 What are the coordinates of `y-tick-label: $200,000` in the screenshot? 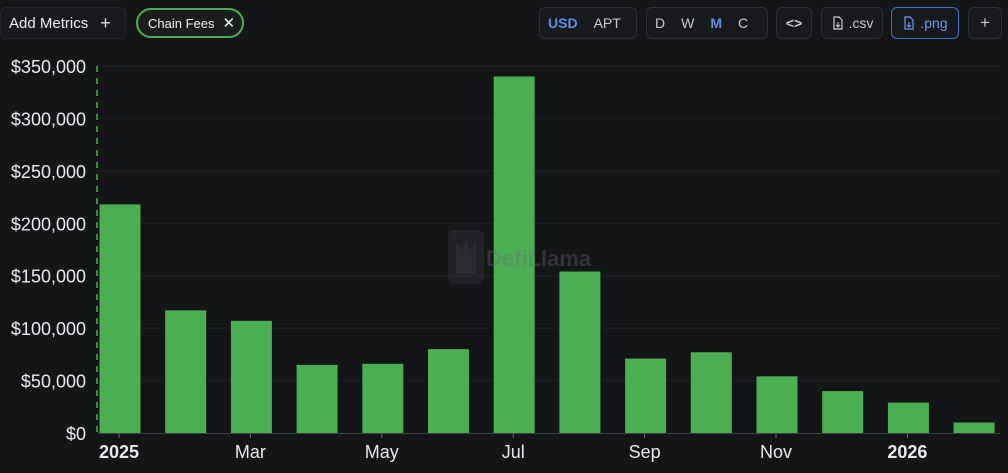 It's located at (48, 224).